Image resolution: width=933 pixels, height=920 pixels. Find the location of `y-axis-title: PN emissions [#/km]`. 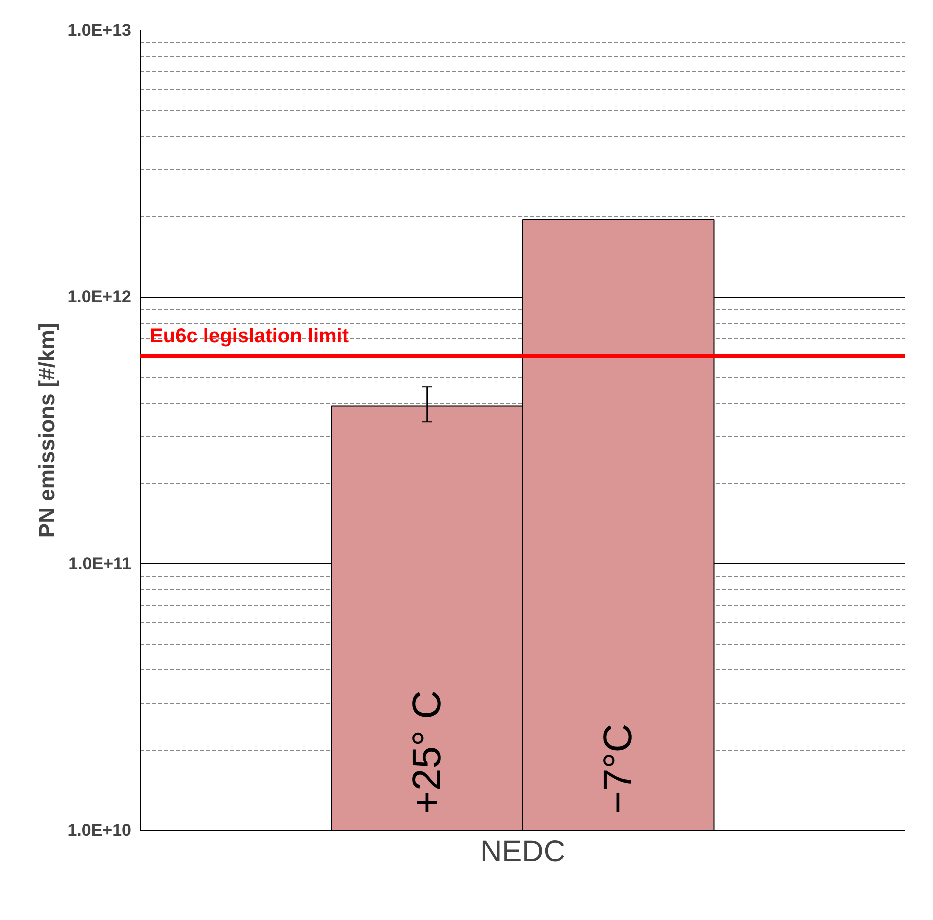

y-axis-title: PN emissions [#/km] is located at coordinates (47, 430).